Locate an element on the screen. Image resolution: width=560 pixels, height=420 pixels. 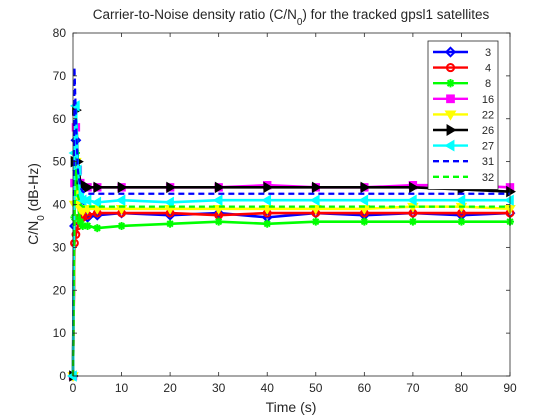
y-axis-label-tail: (dB-Hz) is located at coordinates (33, 189).